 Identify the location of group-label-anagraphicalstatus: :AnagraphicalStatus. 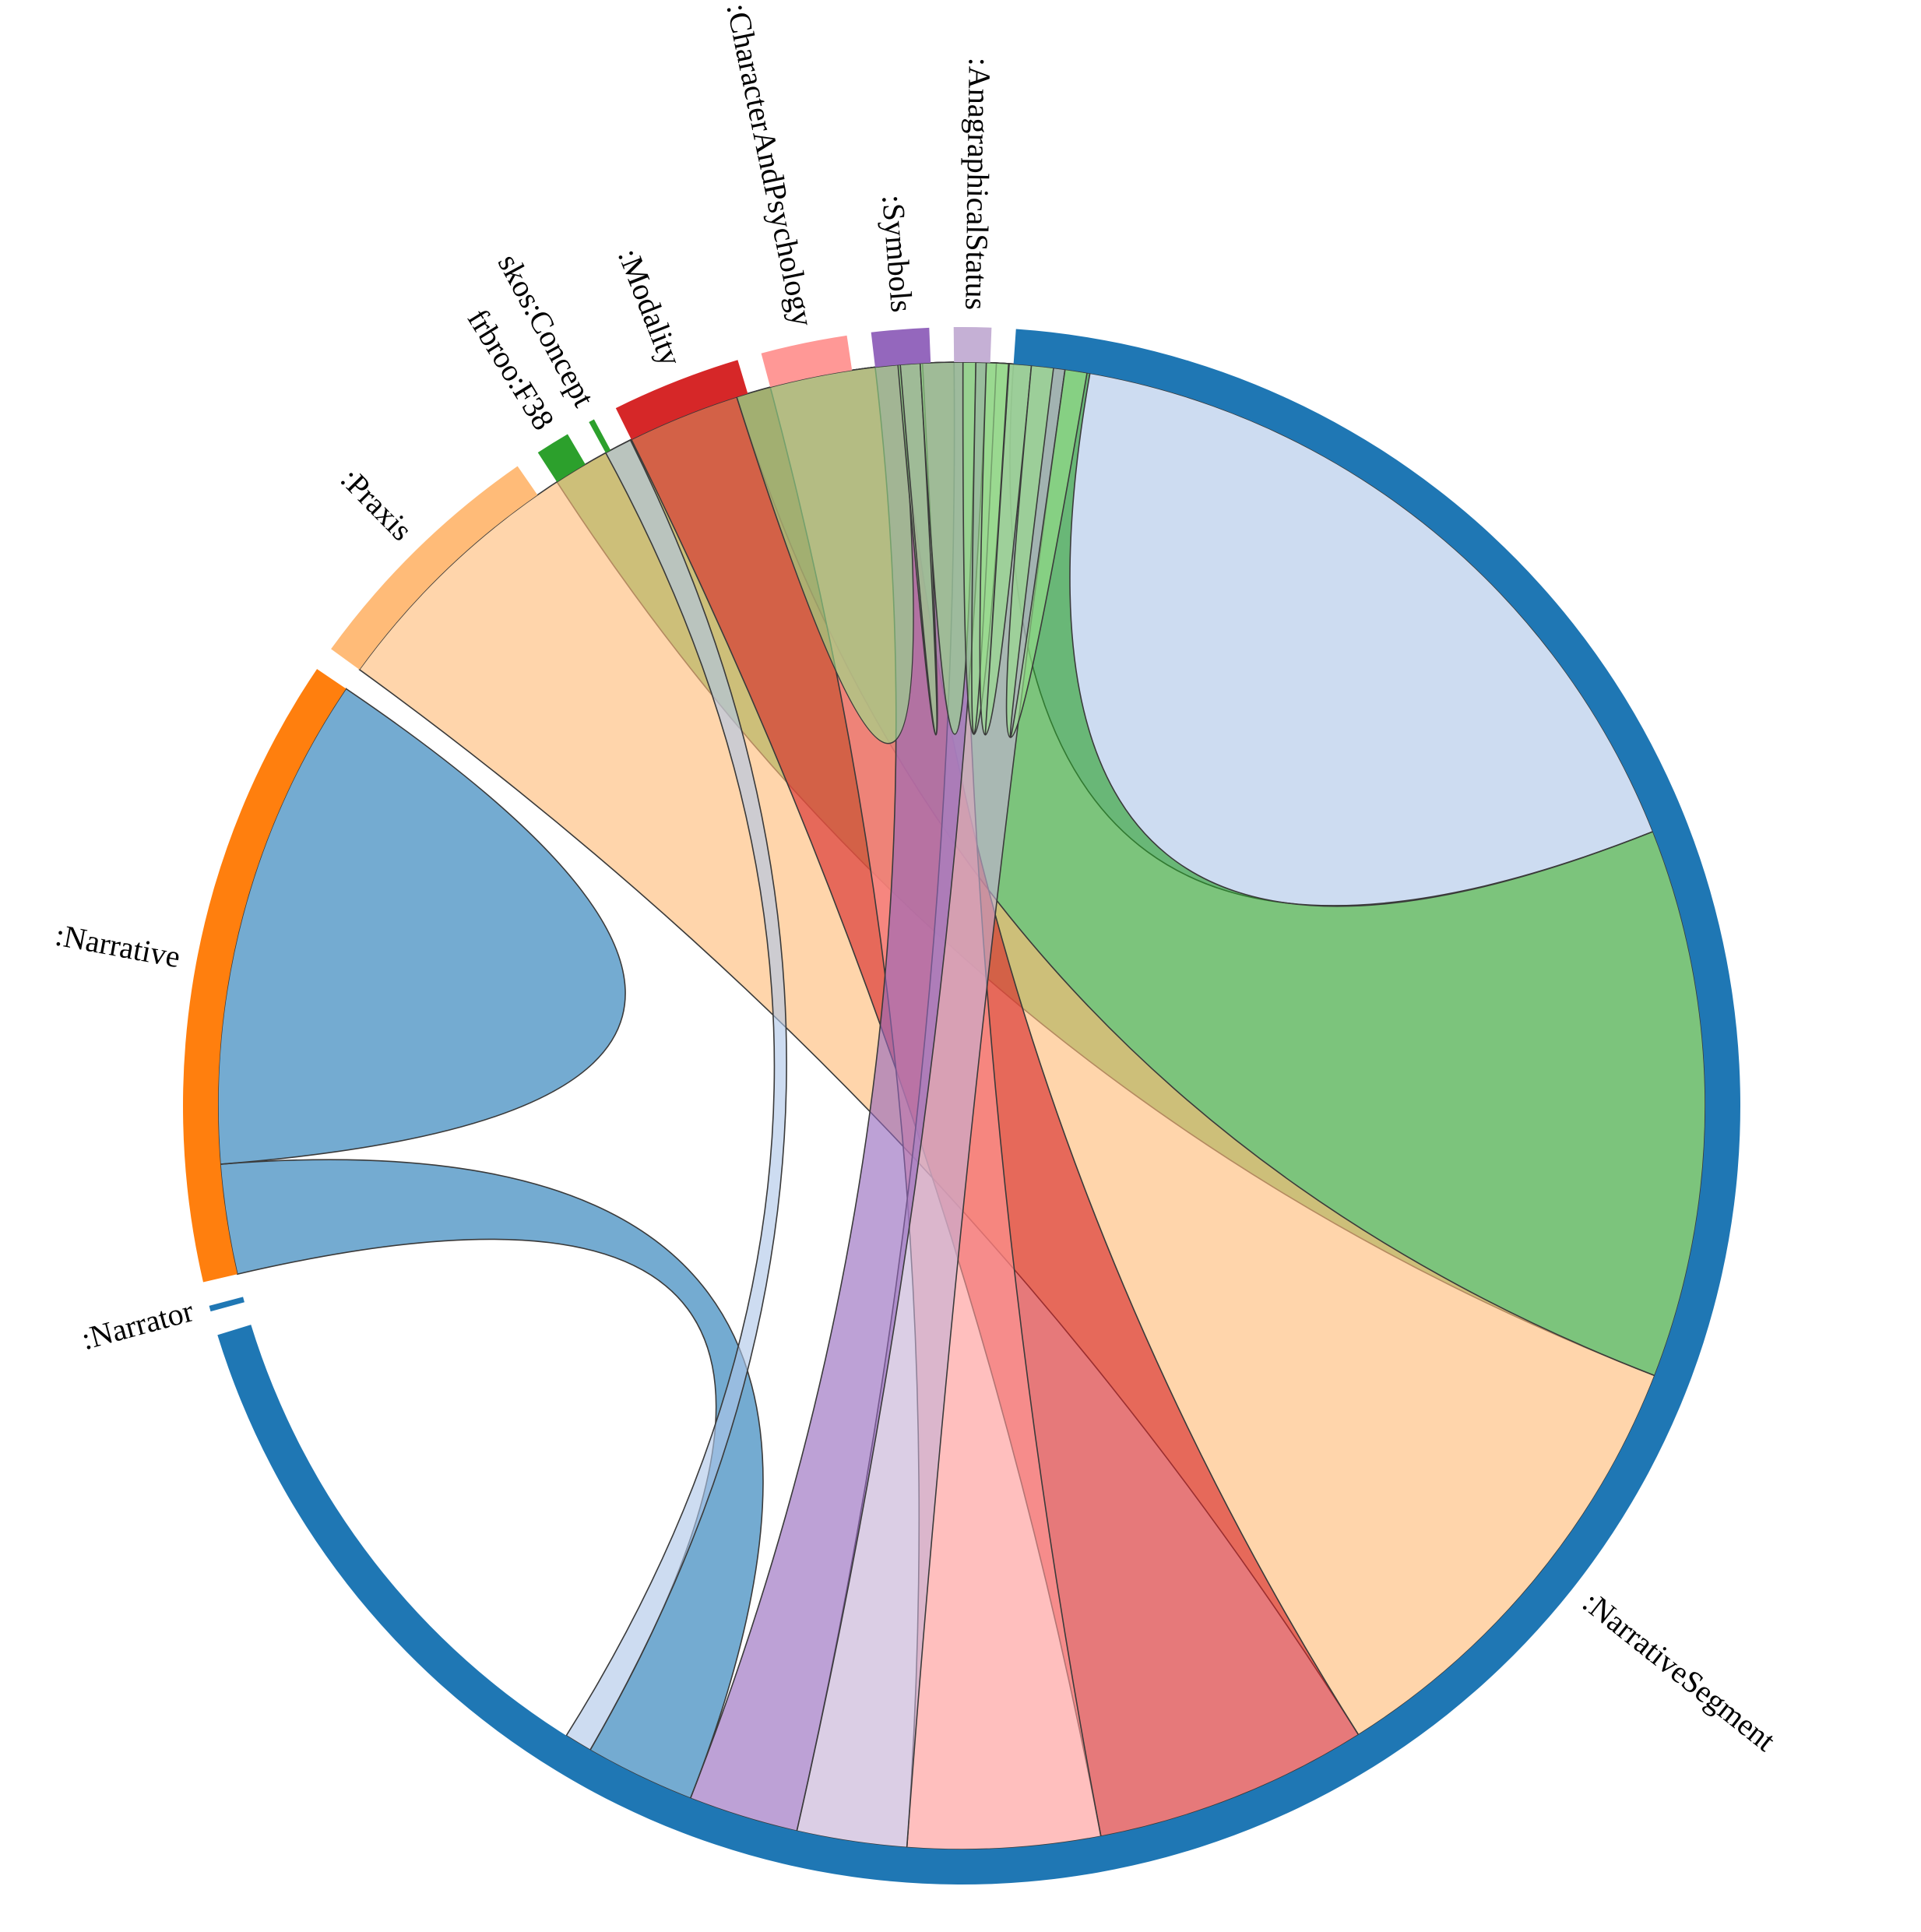
(978, 184).